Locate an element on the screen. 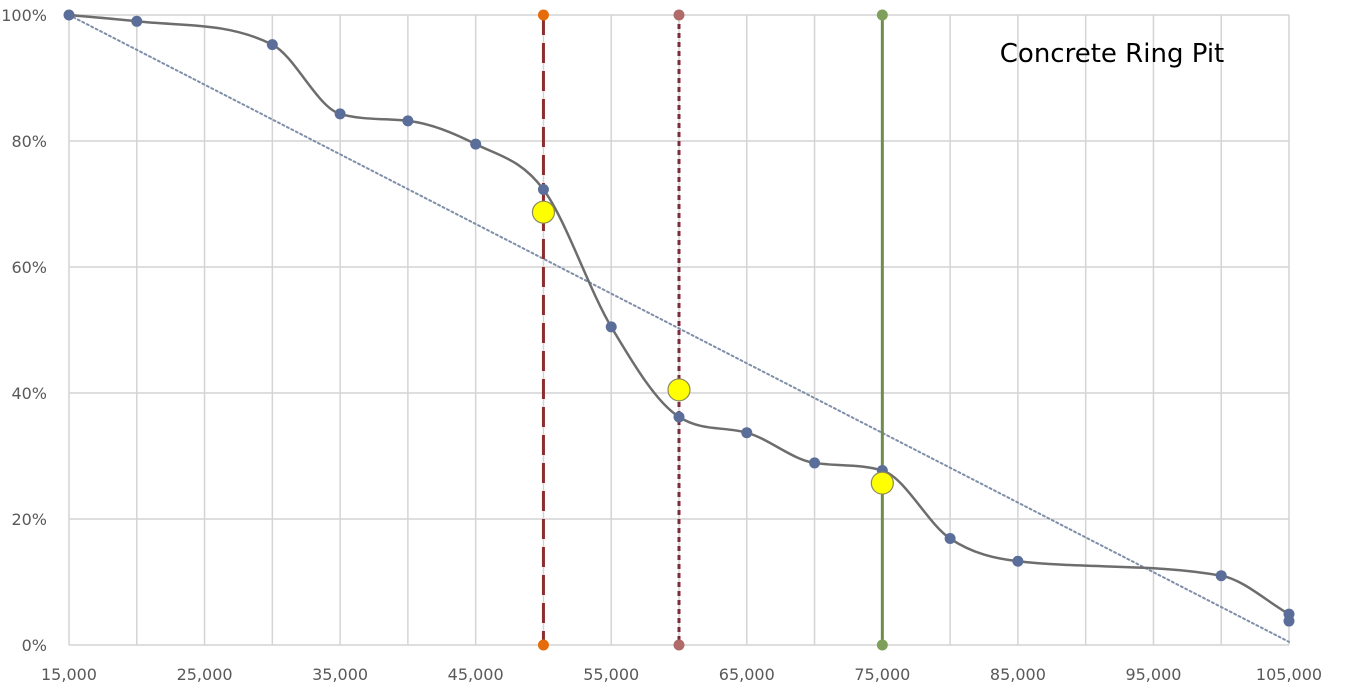 The width and height of the screenshot is (1349, 691). x-tick-label: 85,000 is located at coordinates (1018, 674).